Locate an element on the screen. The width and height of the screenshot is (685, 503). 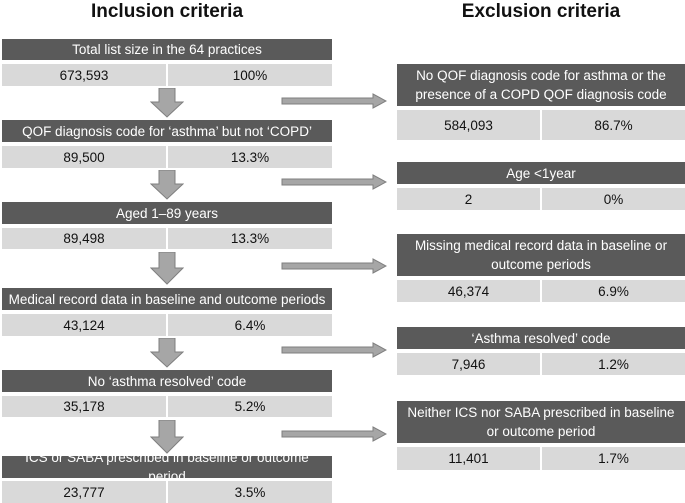
exclusion-step-count: 2 is located at coordinates (468, 199).